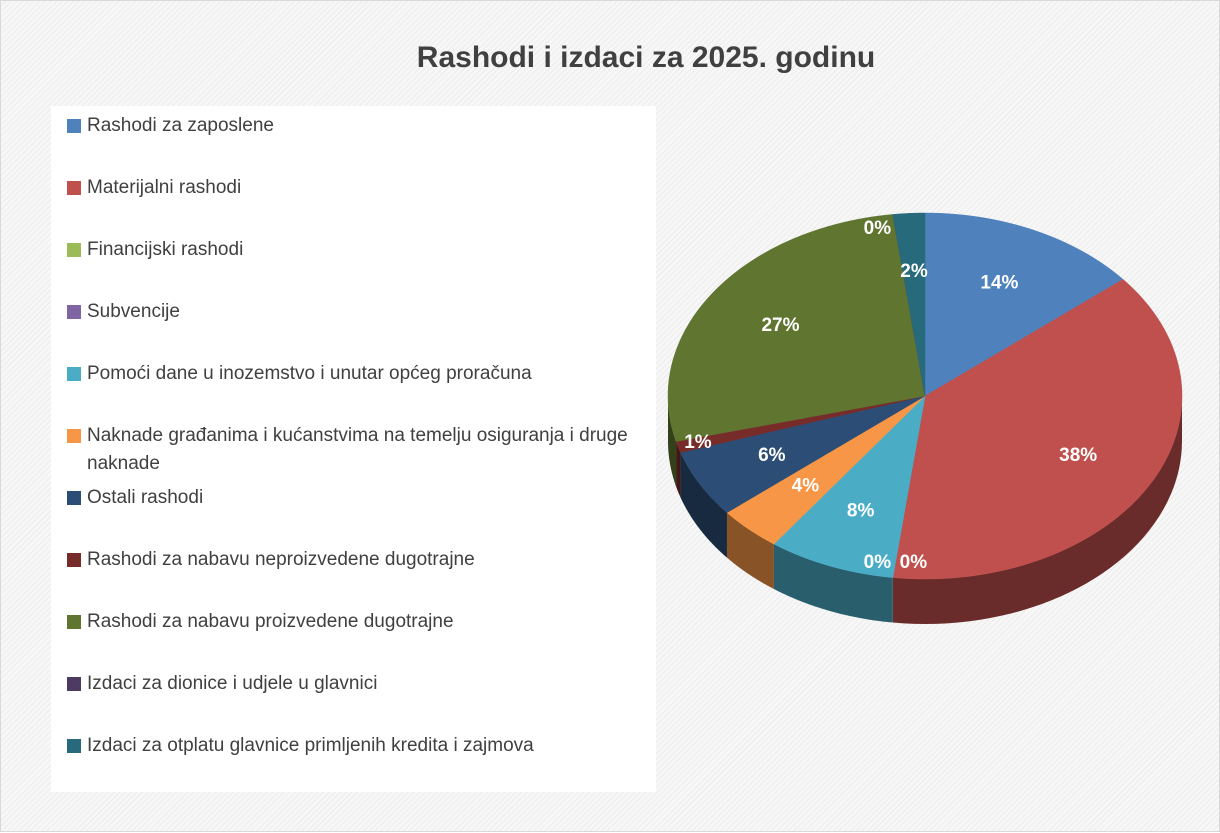  Describe the element at coordinates (999, 282) in the screenshot. I see `data-label: 14%` at that location.